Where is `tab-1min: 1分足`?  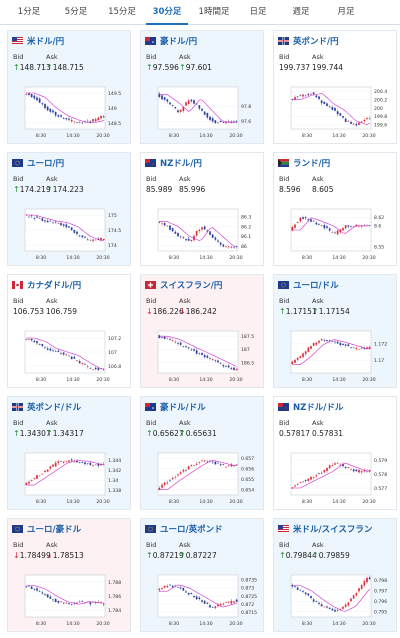 tab-1min: 1分足 is located at coordinates (29, 12).